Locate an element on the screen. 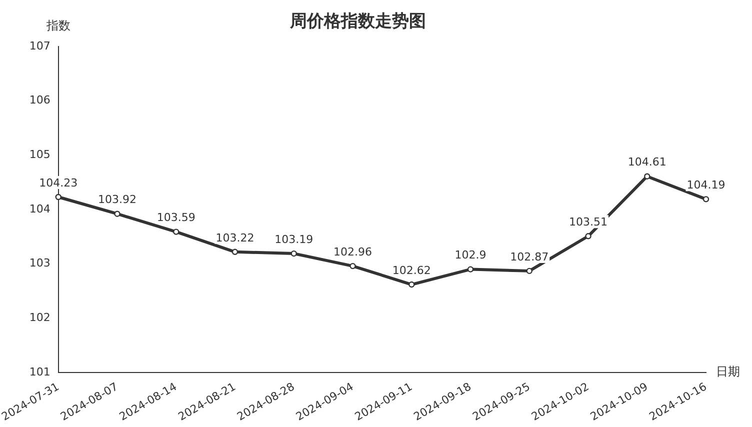 Image resolution: width=752 pixels, height=427 pixels. data-label: 102.9 is located at coordinates (470, 255).